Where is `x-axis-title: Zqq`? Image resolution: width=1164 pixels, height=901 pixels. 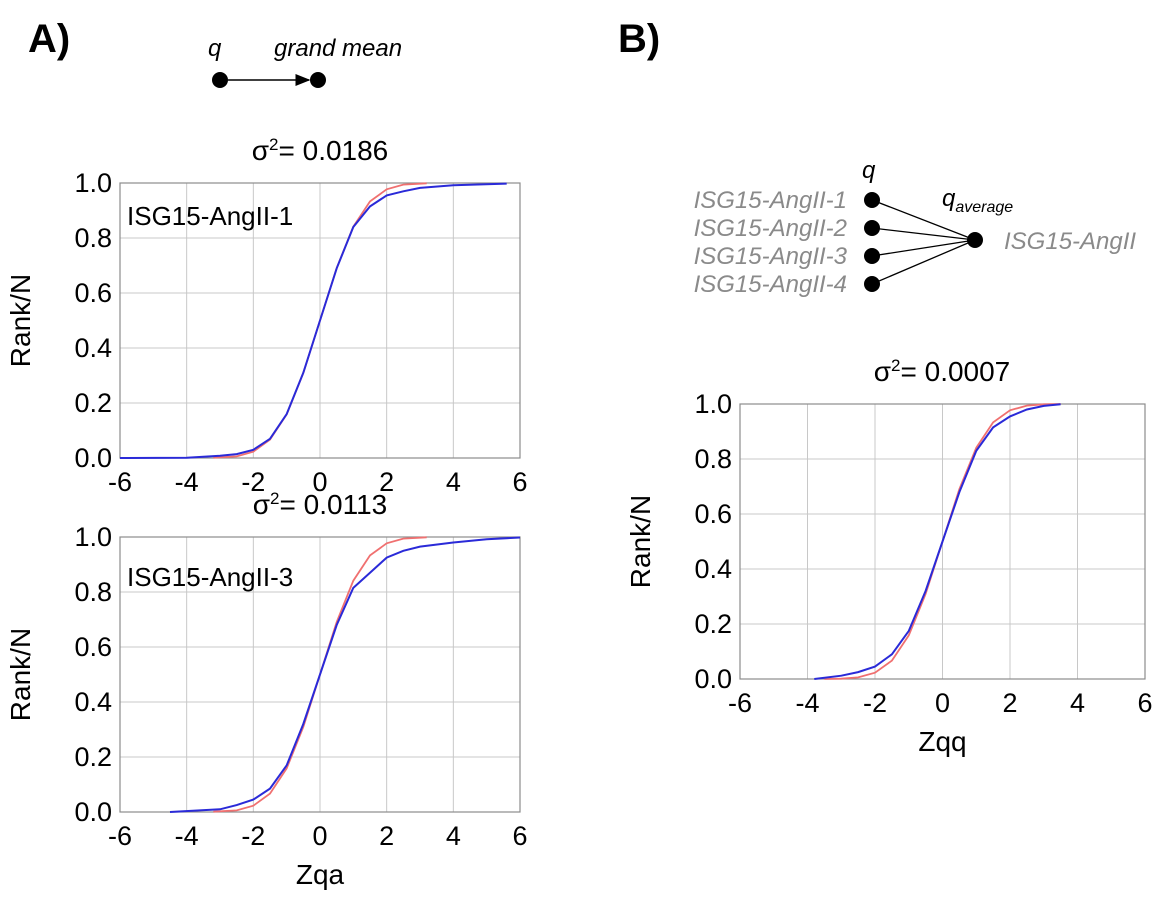 x-axis-title: Zqq is located at coordinates (942, 741).